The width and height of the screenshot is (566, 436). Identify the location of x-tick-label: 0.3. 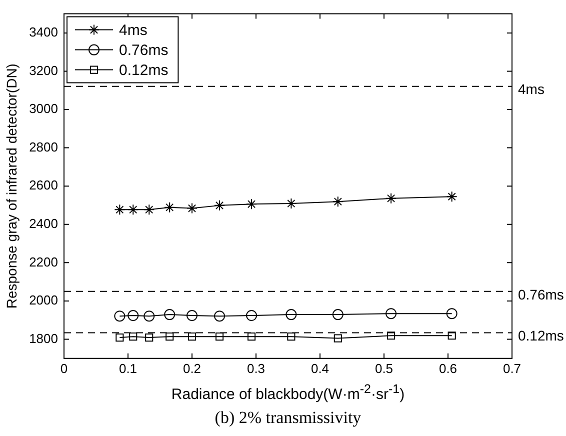
(256, 368).